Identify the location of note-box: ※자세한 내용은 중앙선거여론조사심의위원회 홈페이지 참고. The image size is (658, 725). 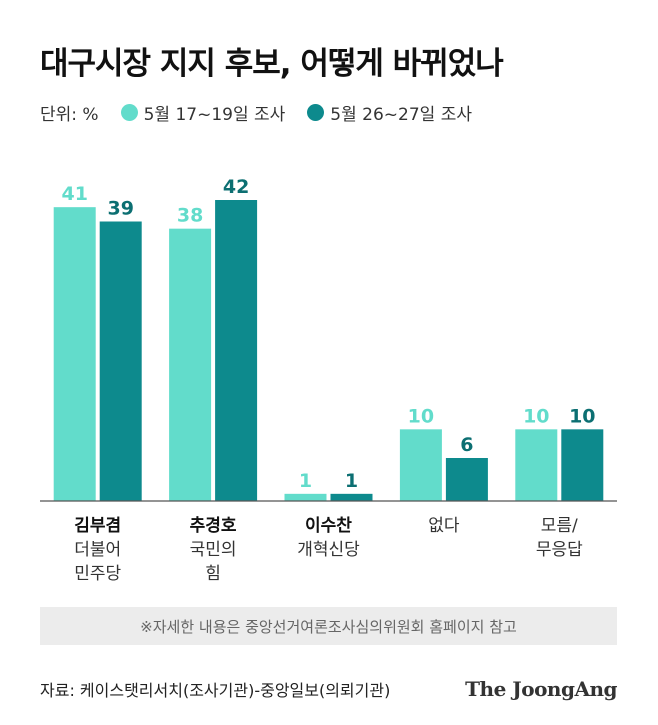
(328, 626).